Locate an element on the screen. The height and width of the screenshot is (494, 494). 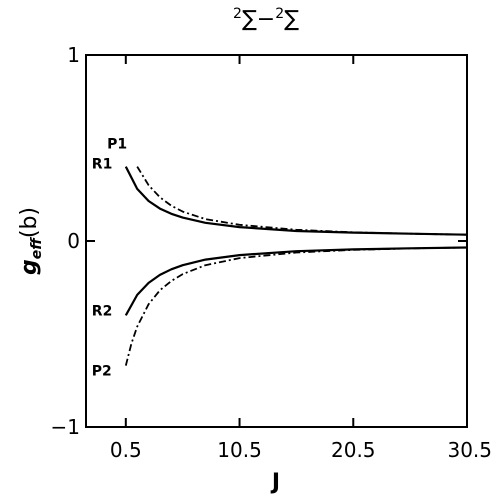
y-axis-sub: eff is located at coordinates (37, 248).